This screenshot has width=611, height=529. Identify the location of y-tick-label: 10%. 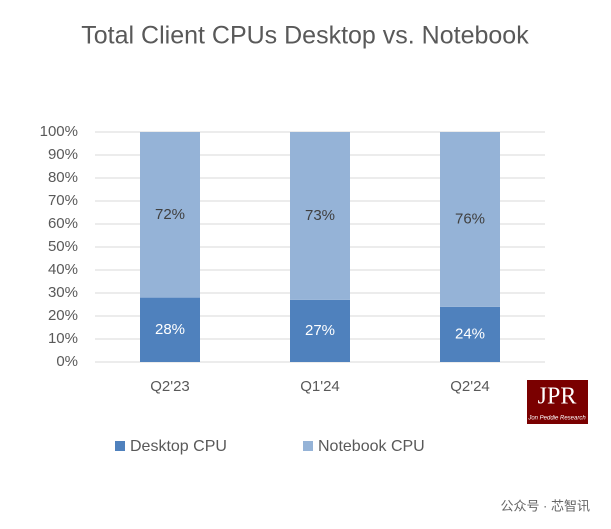
(63, 338).